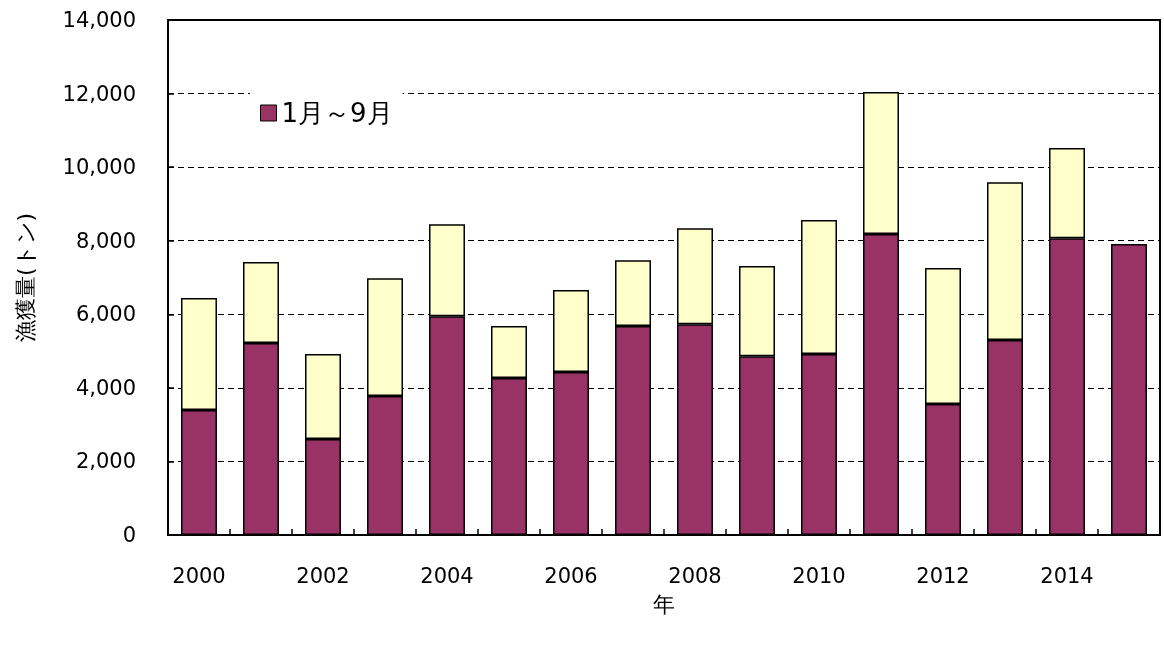 The width and height of the screenshot is (1164, 646). What do you see at coordinates (664, 604) in the screenshot?
I see `x-axis-title: 年` at bounding box center [664, 604].